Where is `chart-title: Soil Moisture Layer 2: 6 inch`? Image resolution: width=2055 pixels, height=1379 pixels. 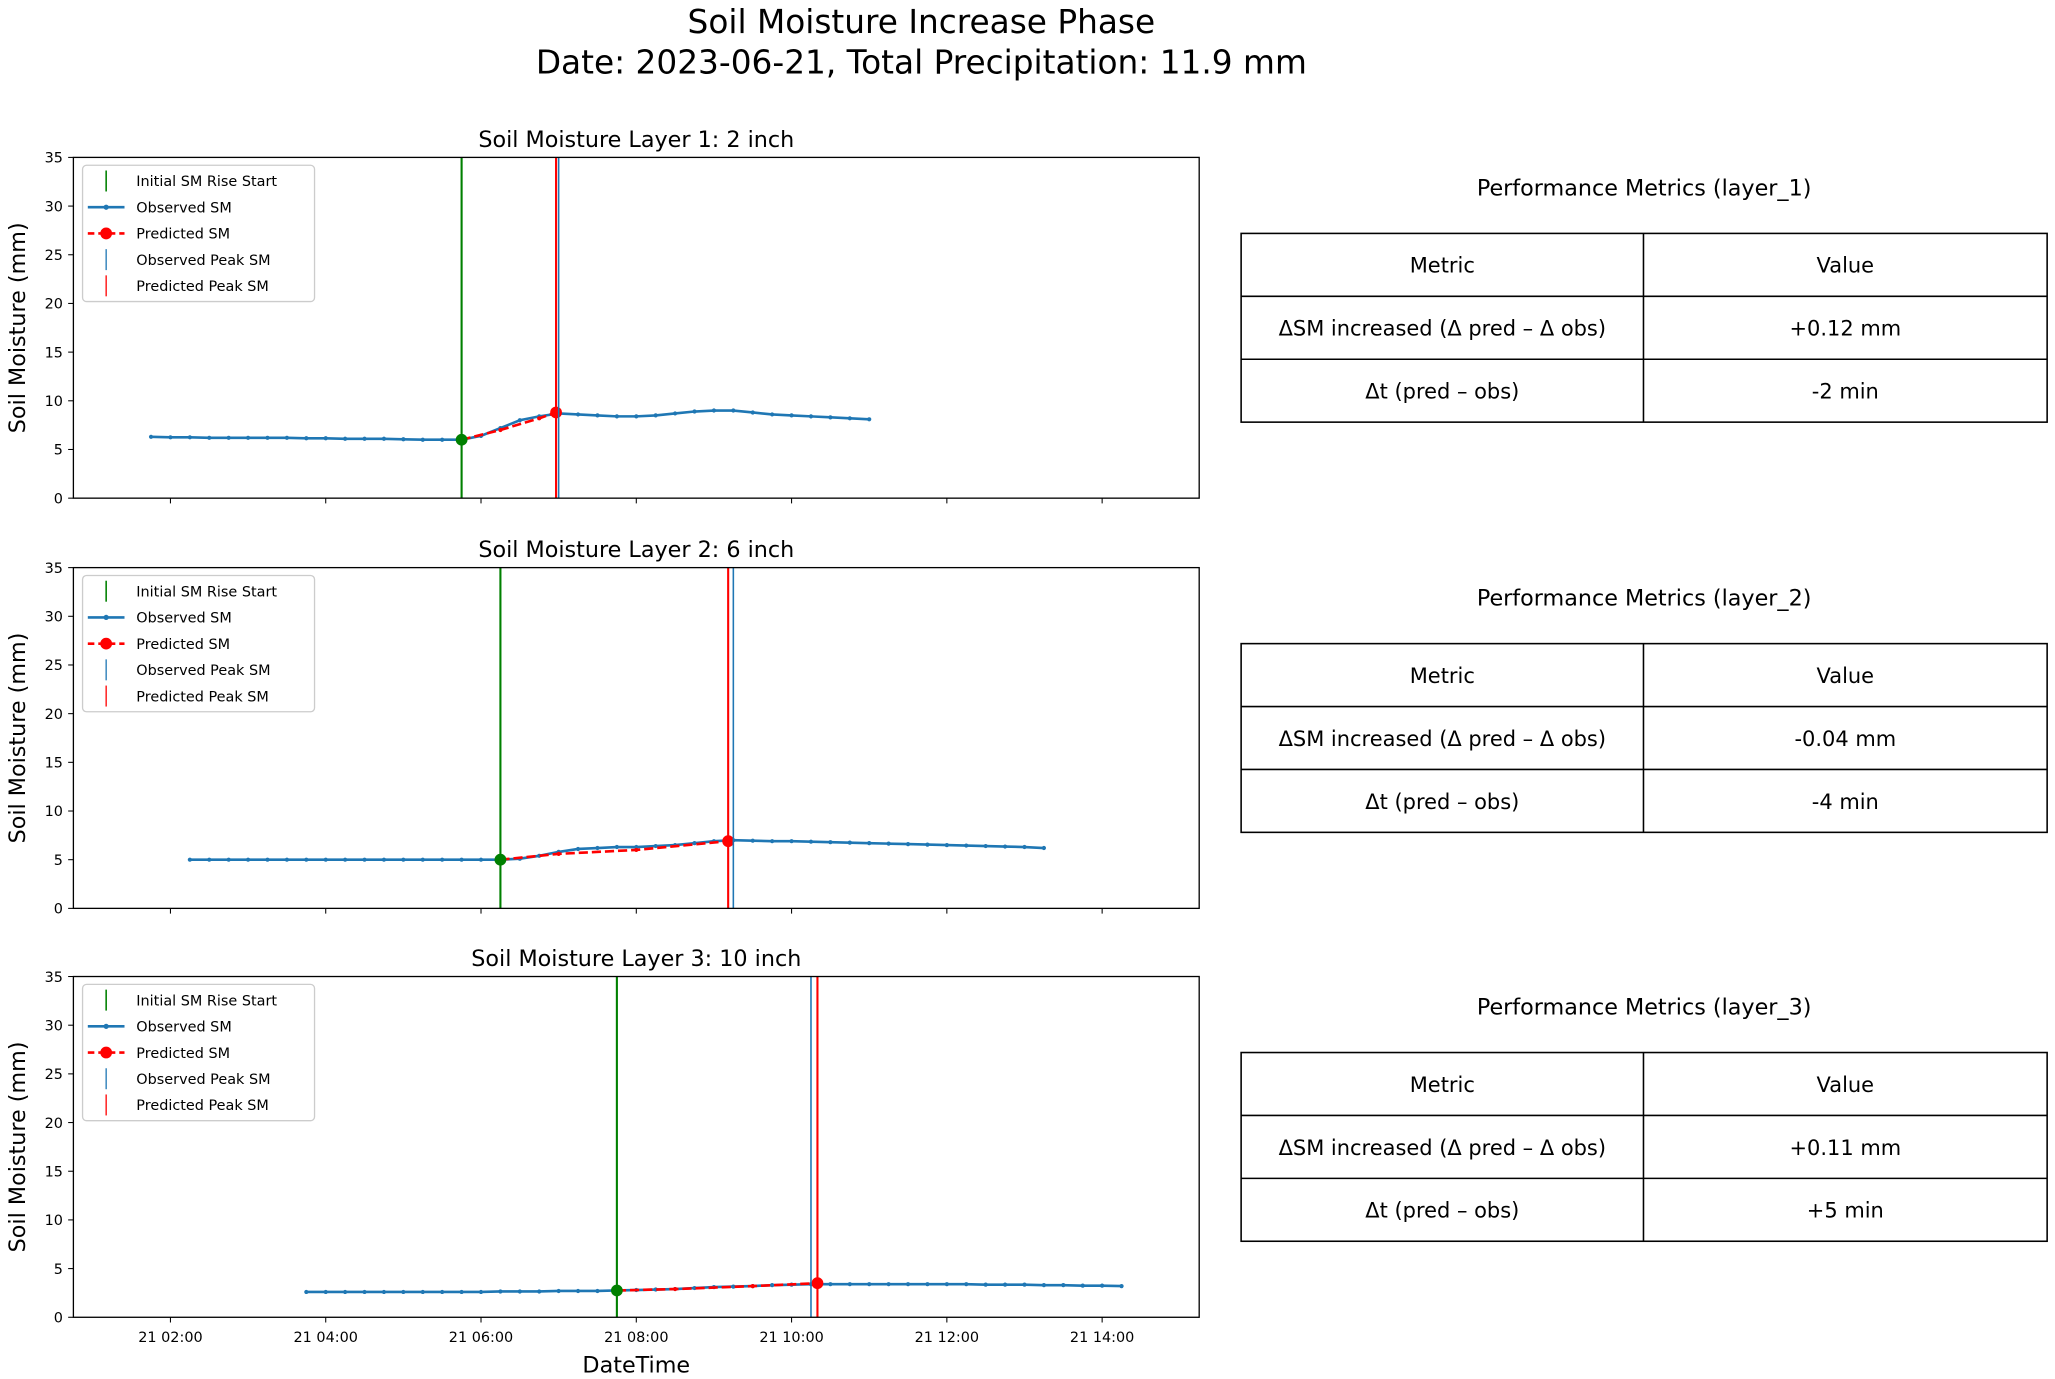
chart-title: Soil Moisture Layer 2: 6 inch is located at coordinates (636, 550).